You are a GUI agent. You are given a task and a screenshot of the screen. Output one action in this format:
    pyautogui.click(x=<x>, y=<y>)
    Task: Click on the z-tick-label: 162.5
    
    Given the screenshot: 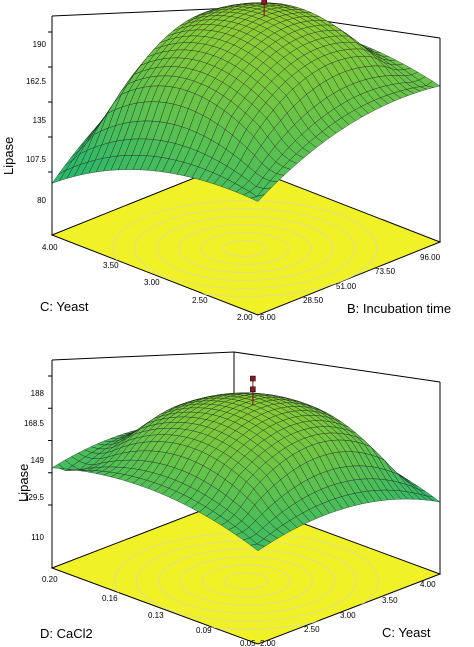 What is the action you would take?
    pyautogui.click(x=36, y=81)
    